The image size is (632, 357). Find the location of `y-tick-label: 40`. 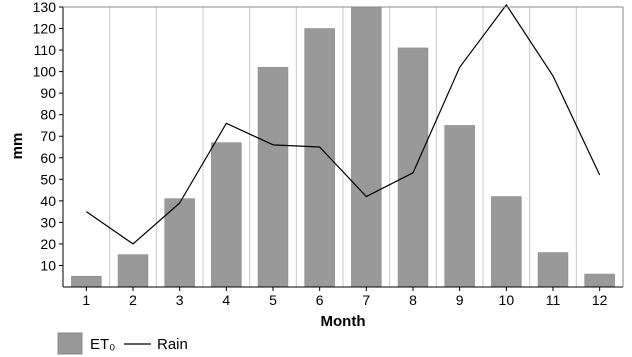

y-tick-label: 40 is located at coordinates (48, 201).